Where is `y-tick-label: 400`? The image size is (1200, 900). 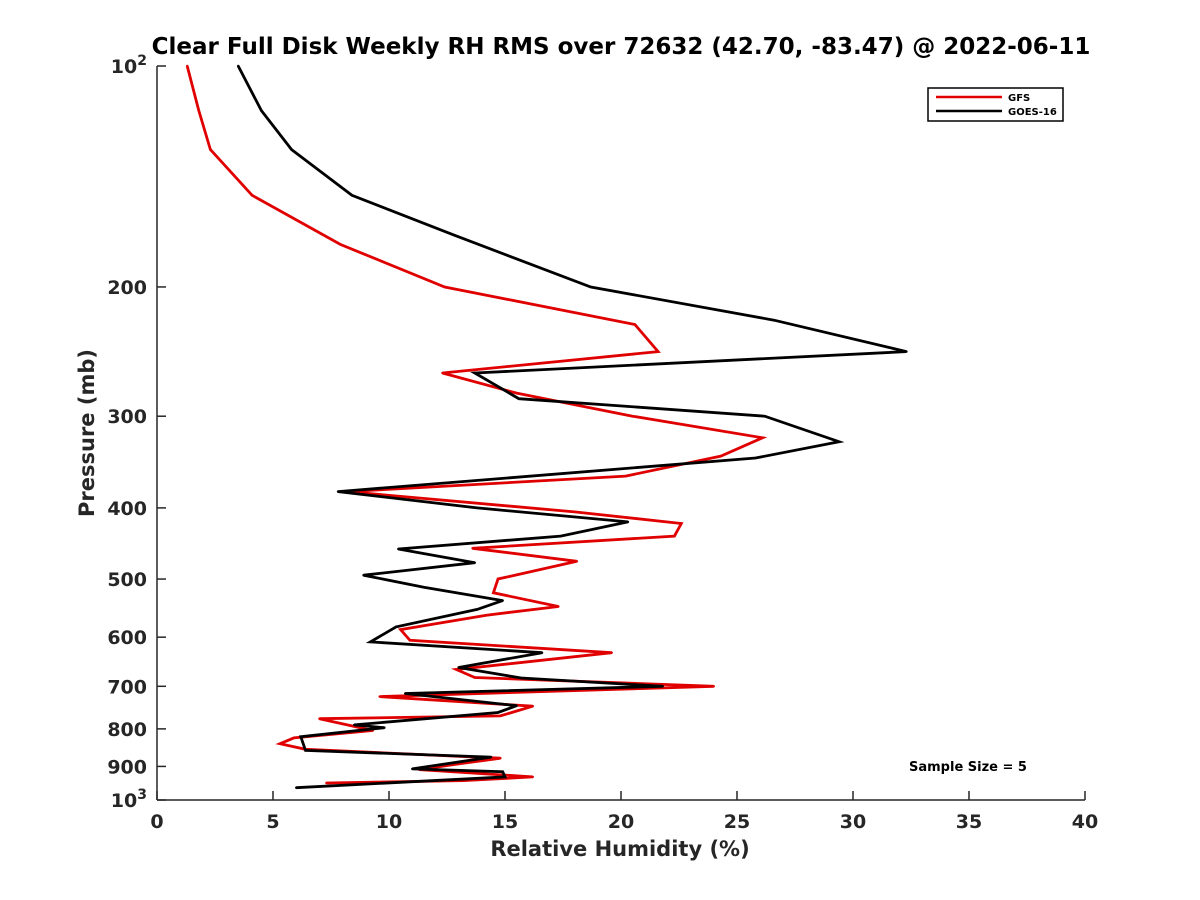 y-tick-label: 400 is located at coordinates (127, 509).